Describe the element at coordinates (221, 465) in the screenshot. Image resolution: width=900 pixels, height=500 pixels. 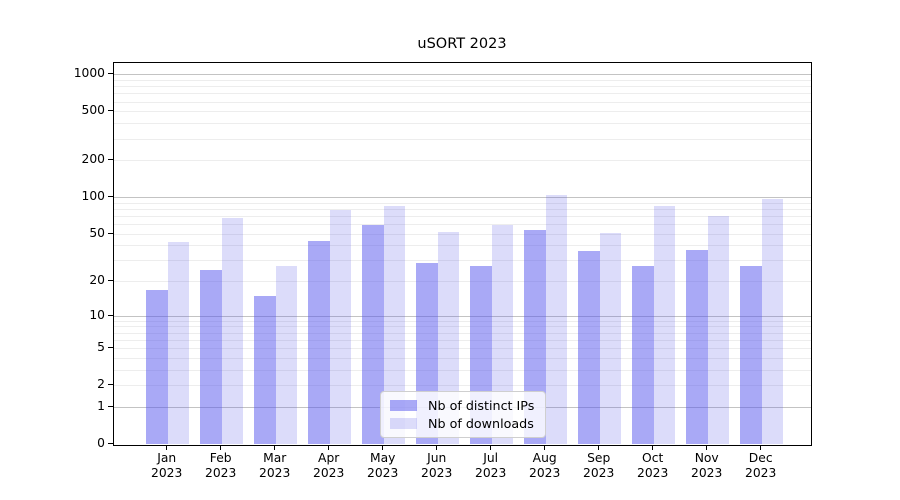
I see `x-tick-label-feb: Feb 2023` at that location.